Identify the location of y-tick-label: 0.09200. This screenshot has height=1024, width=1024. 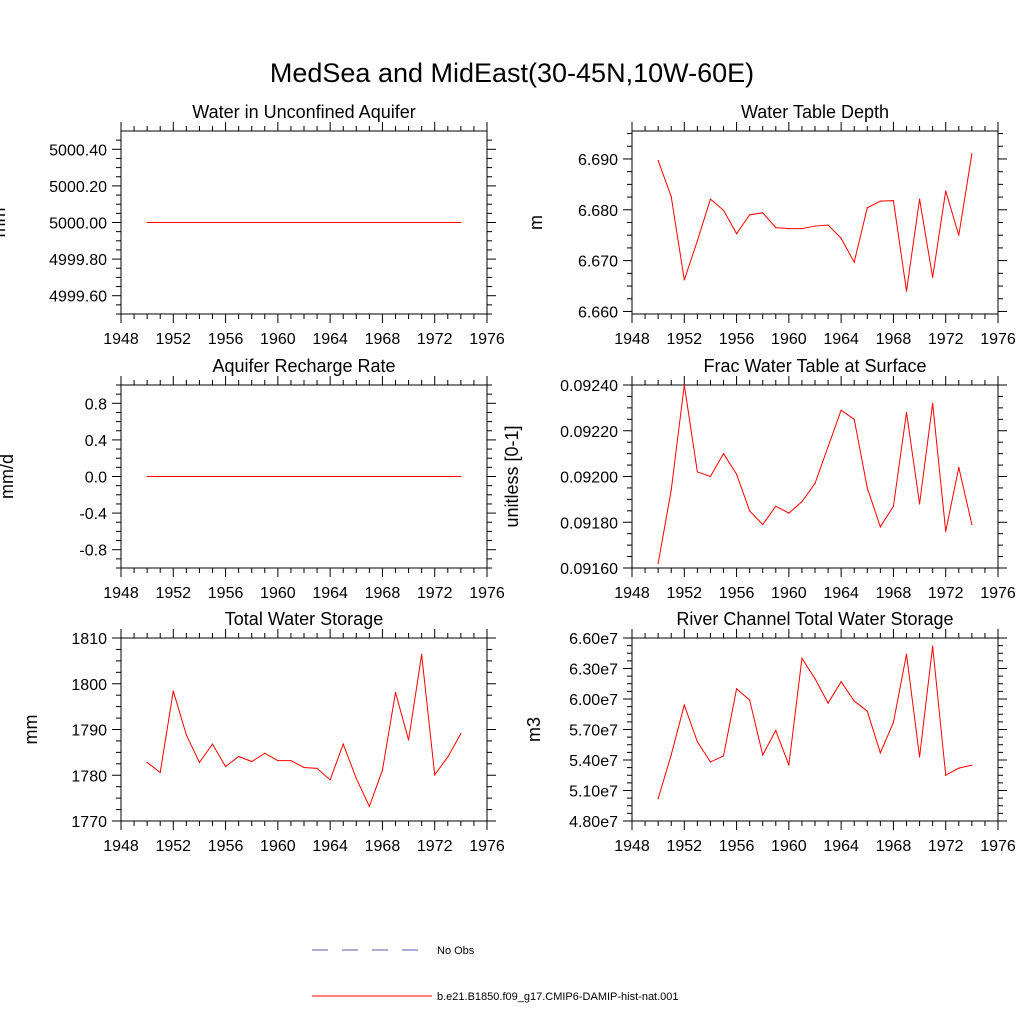
(589, 478).